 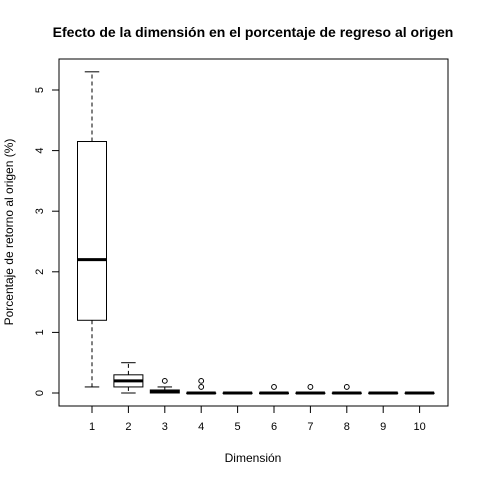 I want to click on x-tick-label: 6, so click(x=274, y=427).